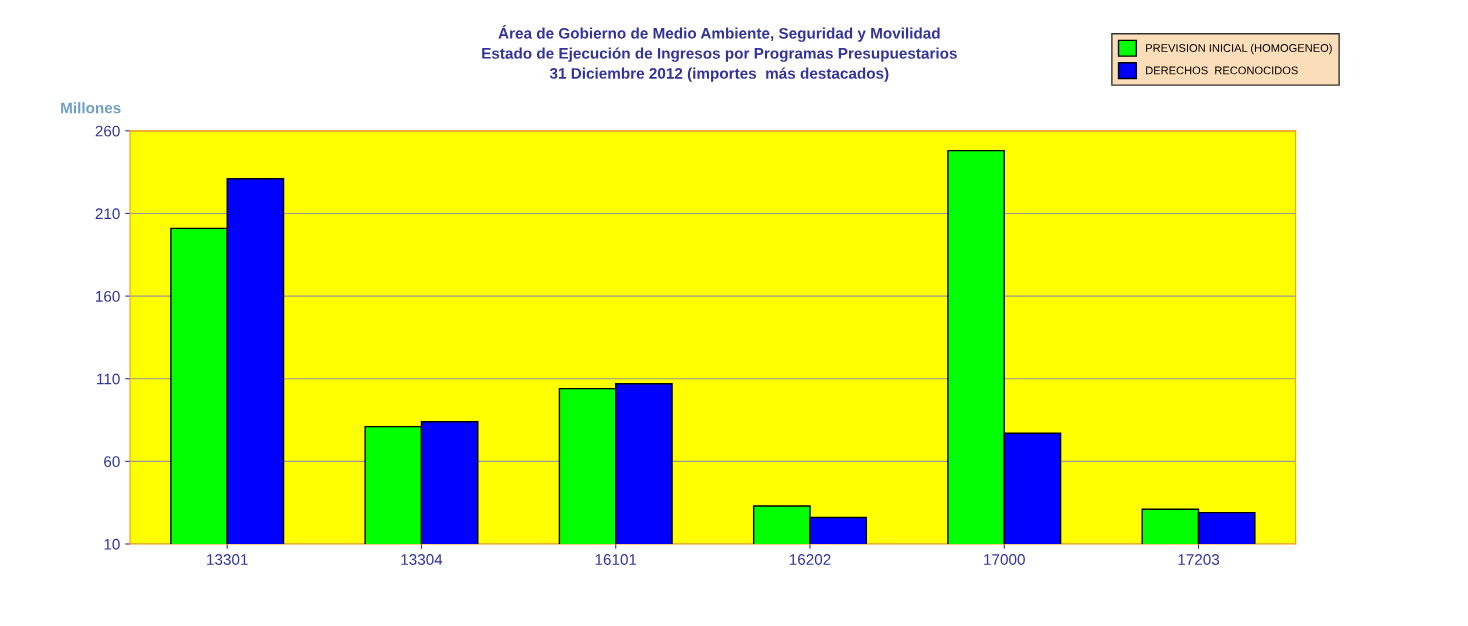 This screenshot has width=1468, height=626. I want to click on y-tick-label: 10, so click(112, 544).